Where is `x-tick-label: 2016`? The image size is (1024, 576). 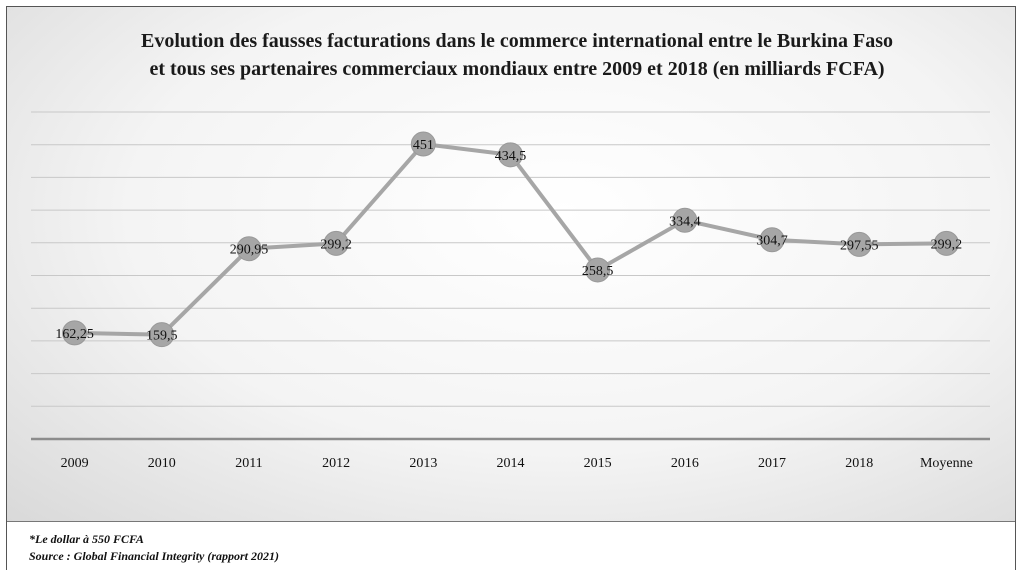 x-tick-label: 2016 is located at coordinates (685, 463).